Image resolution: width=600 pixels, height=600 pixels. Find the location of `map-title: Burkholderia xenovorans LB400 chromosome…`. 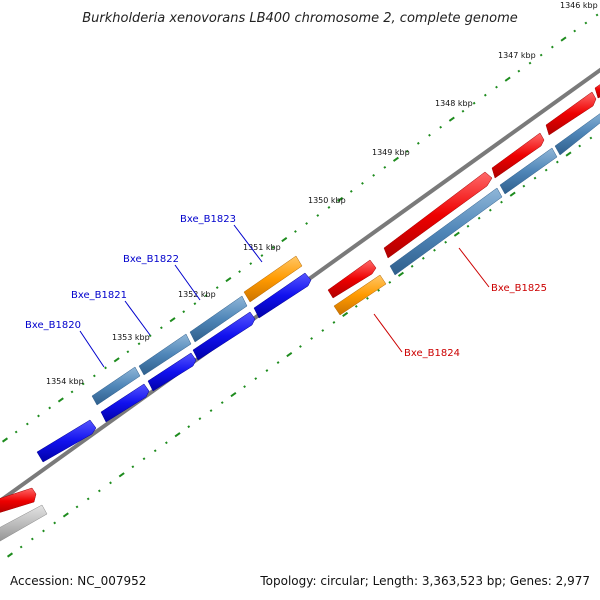

map-title: Burkholderia xenovorans LB400 chromosome… is located at coordinates (300, 18).